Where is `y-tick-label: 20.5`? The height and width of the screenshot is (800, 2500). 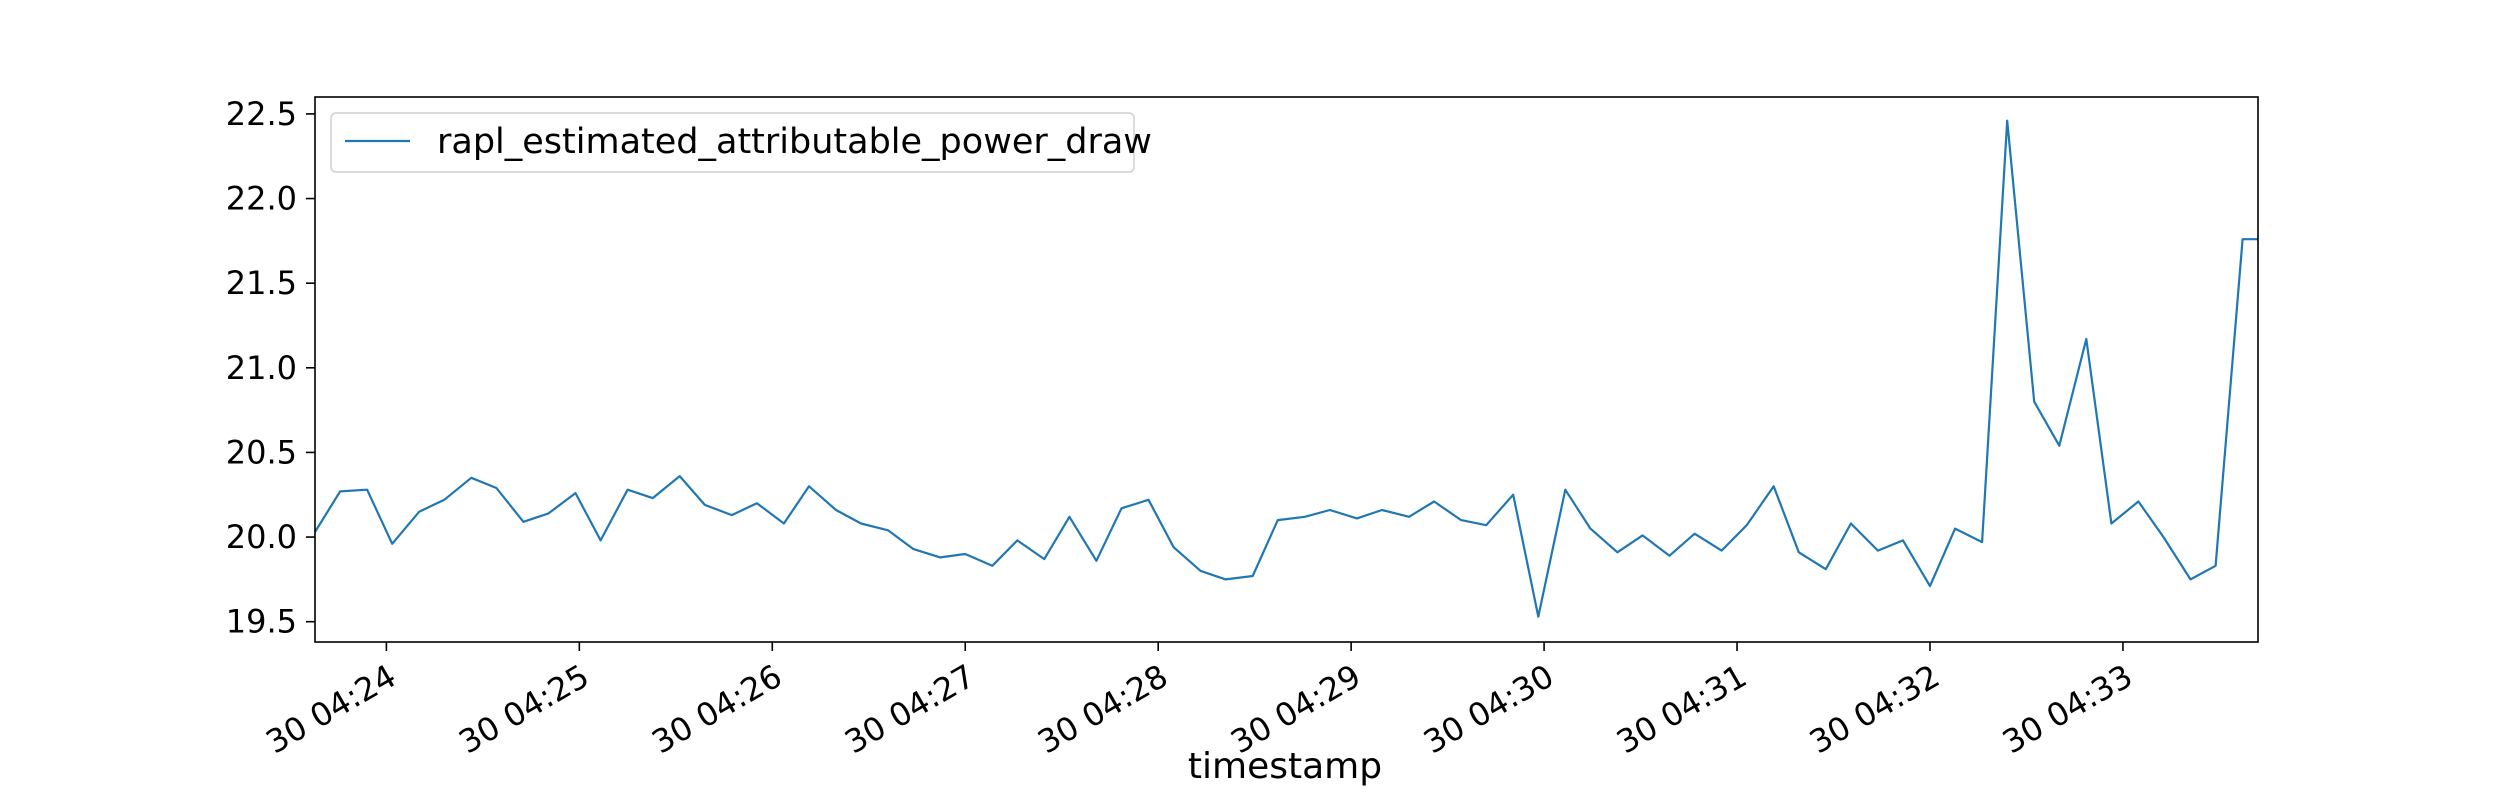
y-tick-label: 20.5 is located at coordinates (261, 452).